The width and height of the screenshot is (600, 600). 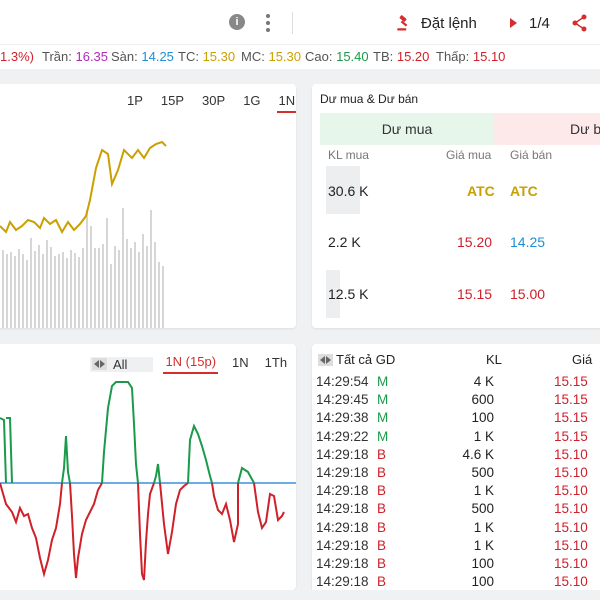 What do you see at coordinates (483, 381) in the screenshot?
I see `trade-volume: 4 K` at bounding box center [483, 381].